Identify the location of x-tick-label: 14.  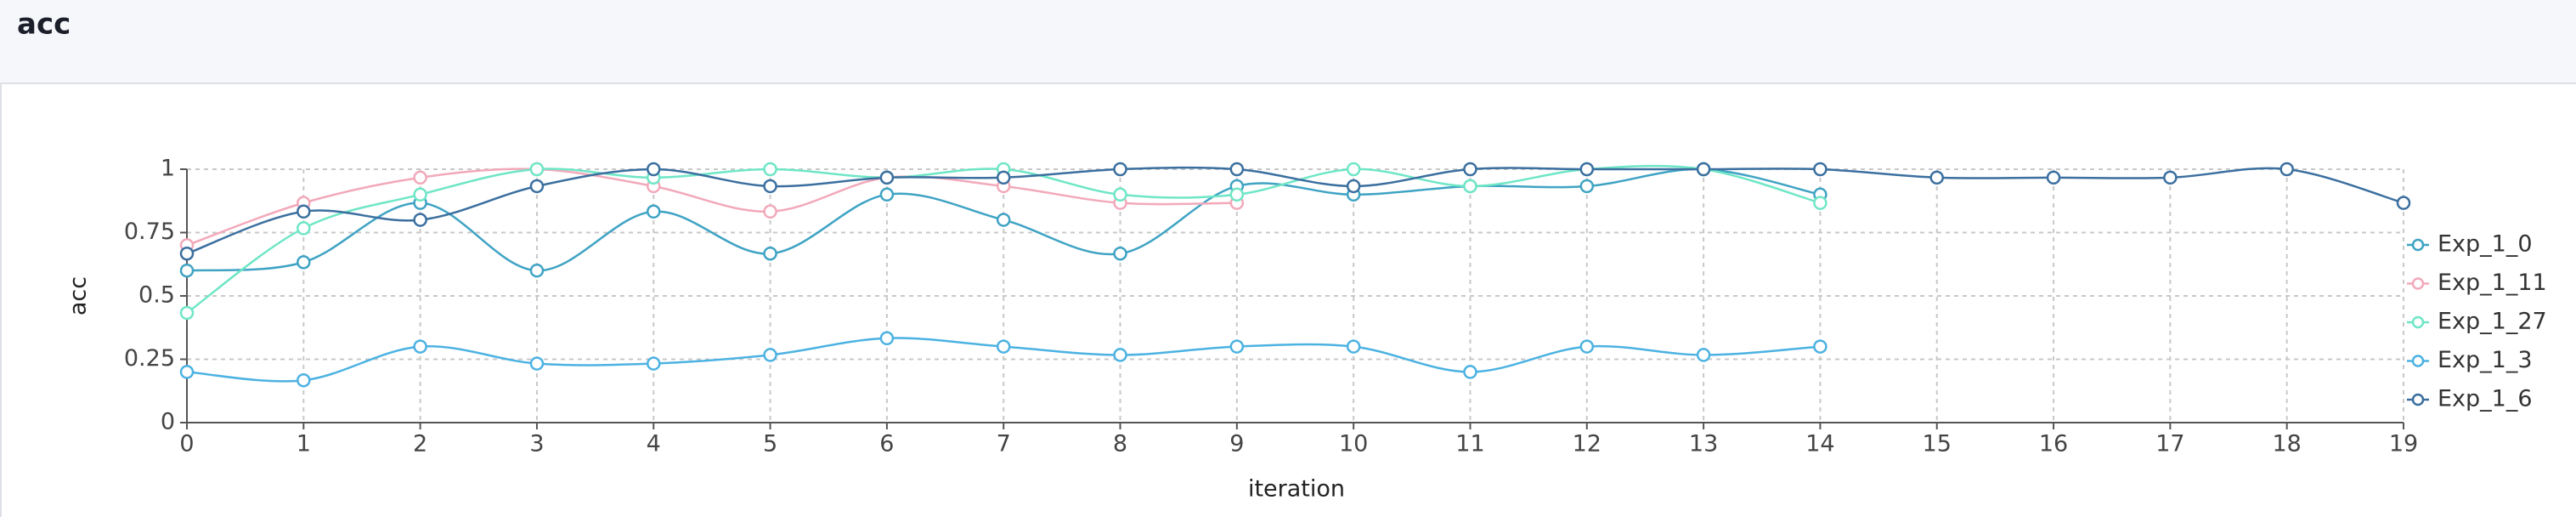
(1819, 444).